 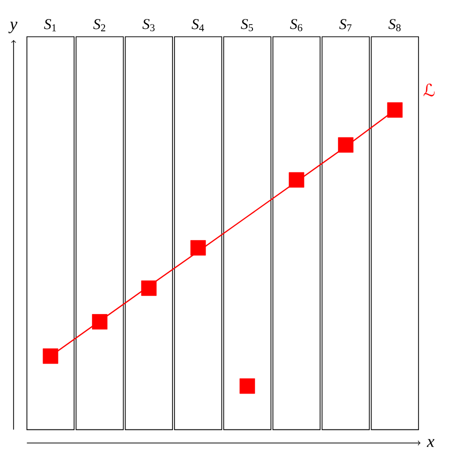 What do you see at coordinates (430, 443) in the screenshot?
I see `x-axis-title: x` at bounding box center [430, 443].